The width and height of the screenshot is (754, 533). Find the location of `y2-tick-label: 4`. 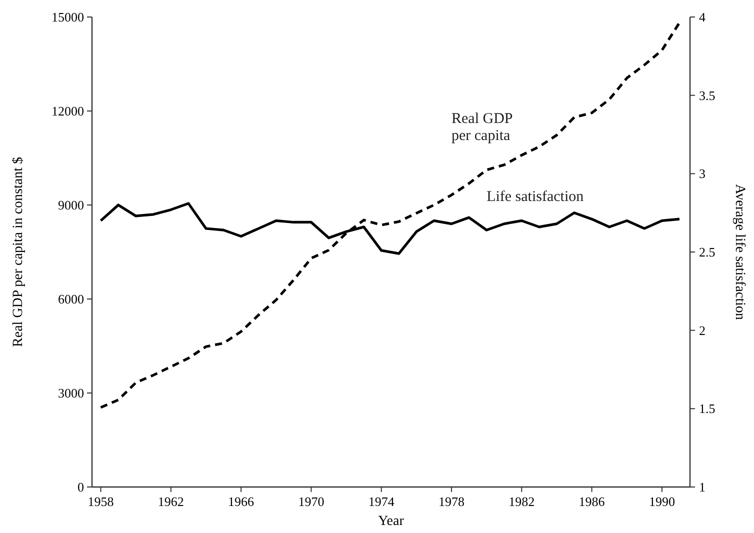

y2-tick-label: 4 is located at coordinates (702, 17).